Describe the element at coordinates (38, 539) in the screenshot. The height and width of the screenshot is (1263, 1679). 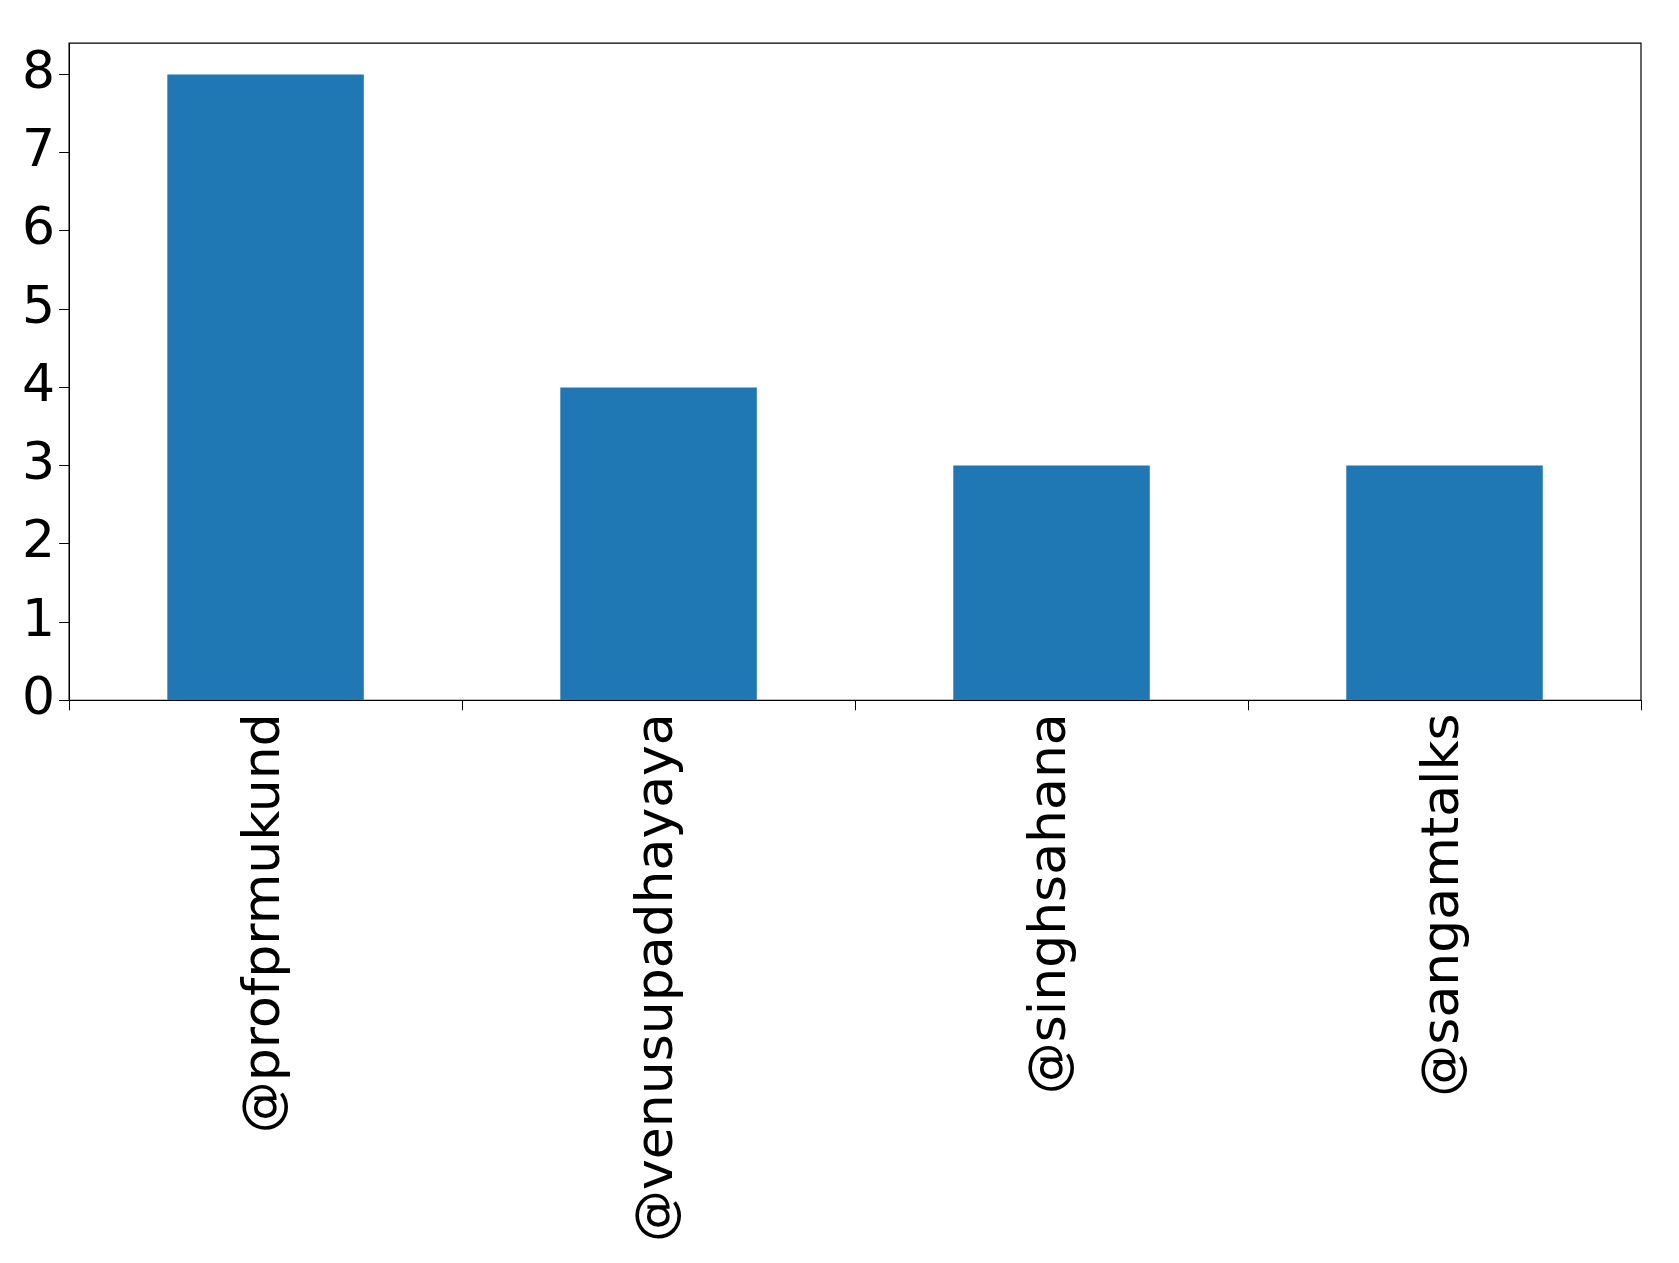
I see `y-tick-label: 2` at that location.